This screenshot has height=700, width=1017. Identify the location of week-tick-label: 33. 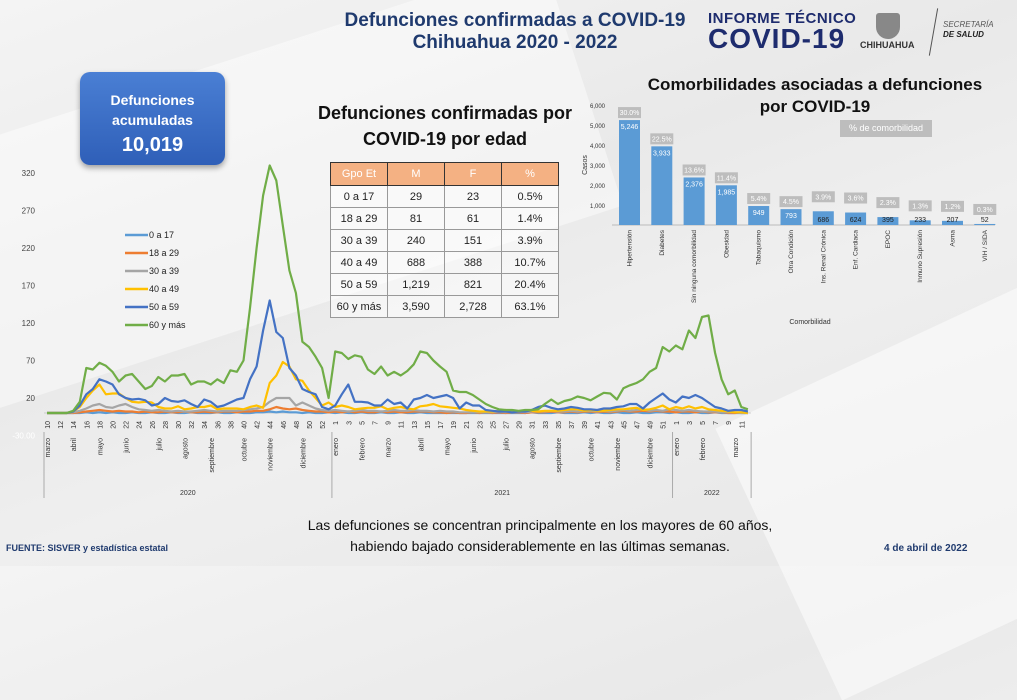
(546, 425).